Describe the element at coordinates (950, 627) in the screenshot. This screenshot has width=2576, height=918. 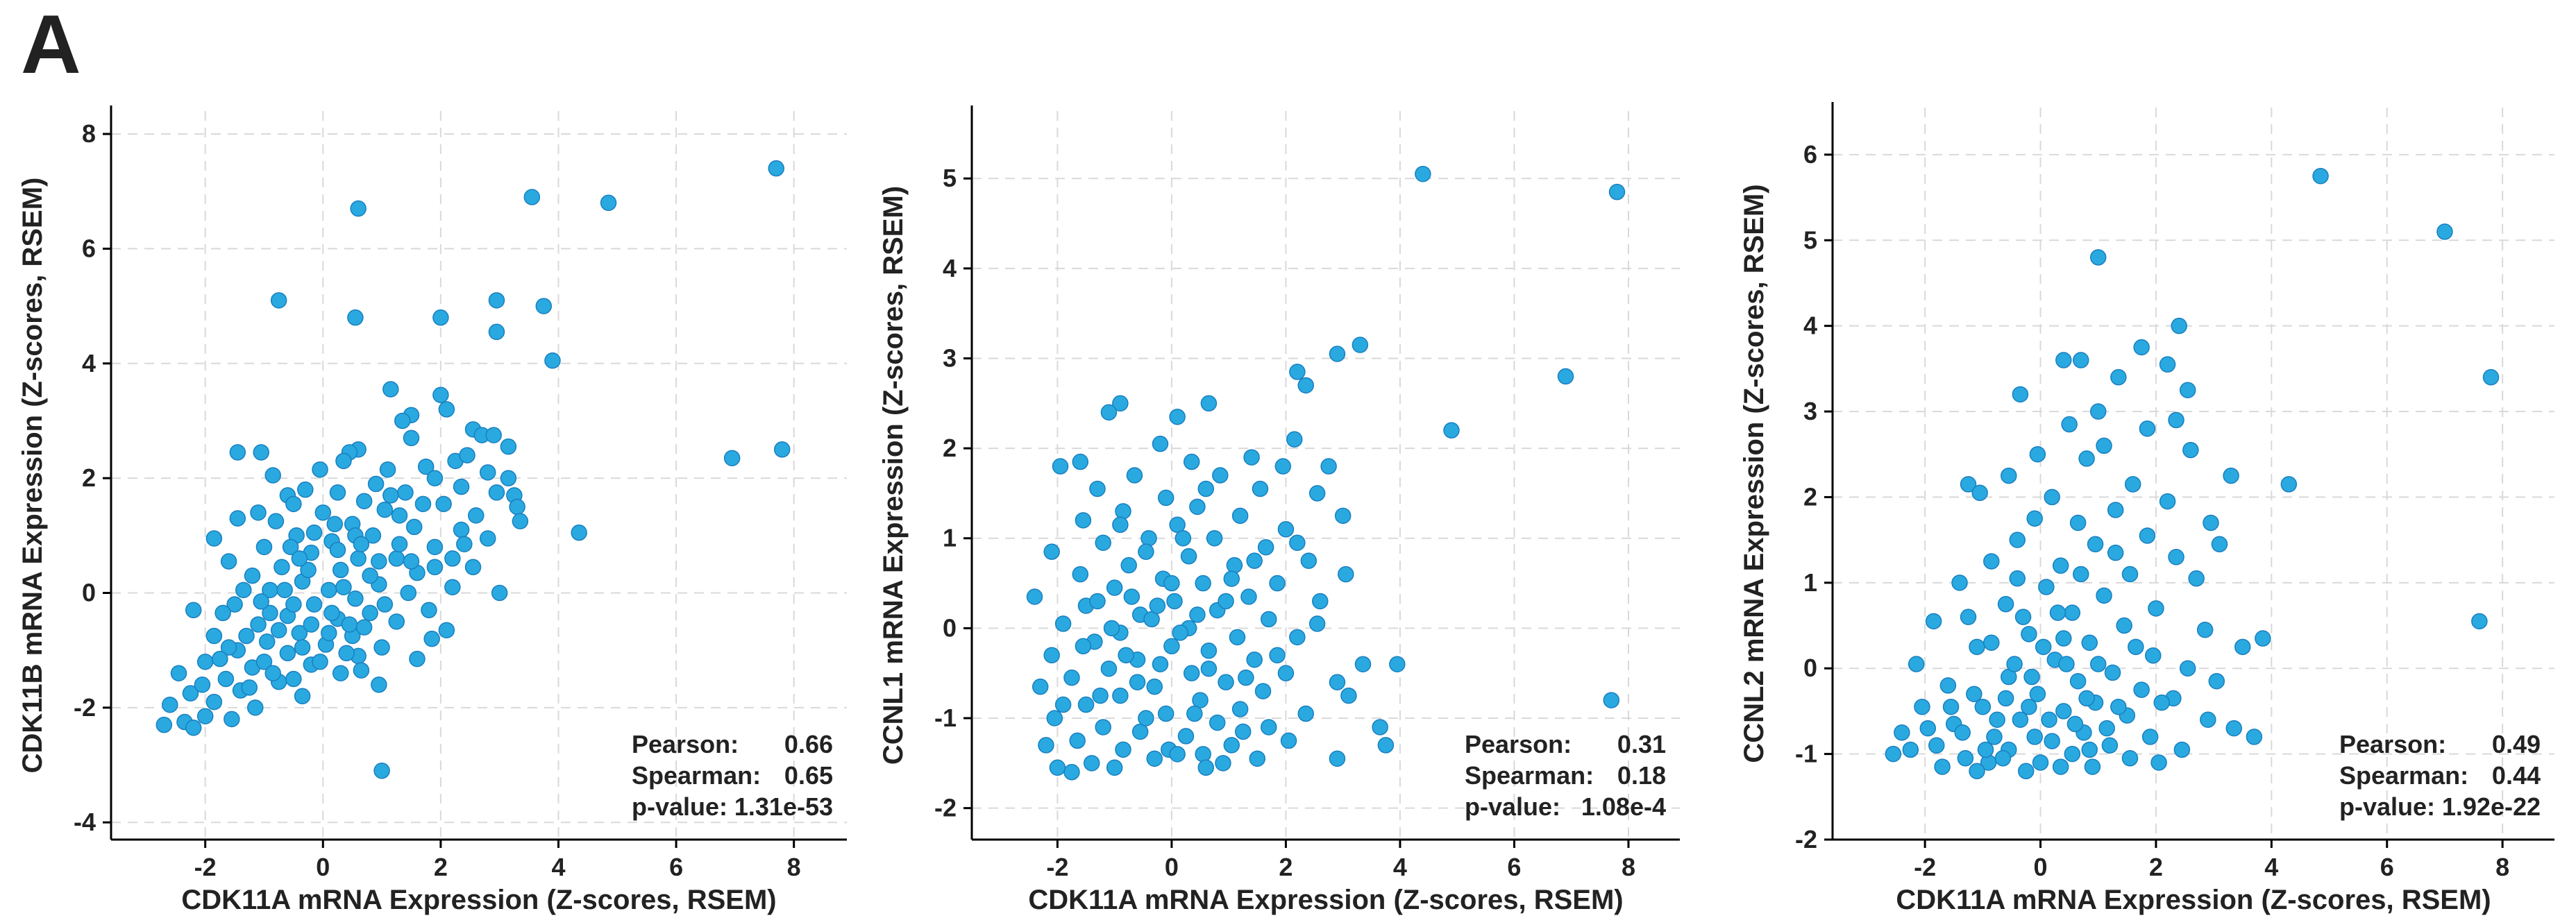
I see `y-tick-label: 0` at that location.